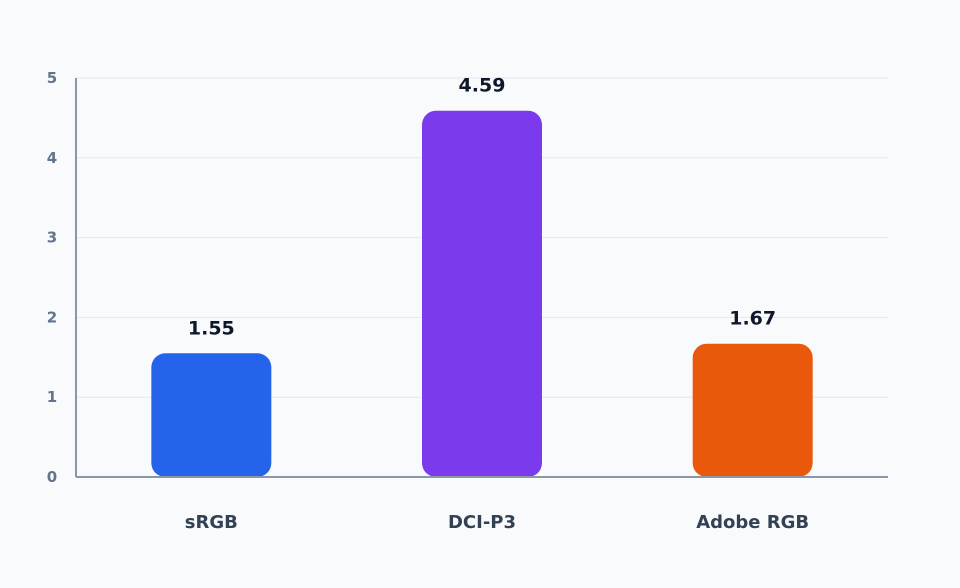 The width and height of the screenshot is (960, 588). Describe the element at coordinates (52, 477) in the screenshot. I see `y-tick-label: 0` at that location.